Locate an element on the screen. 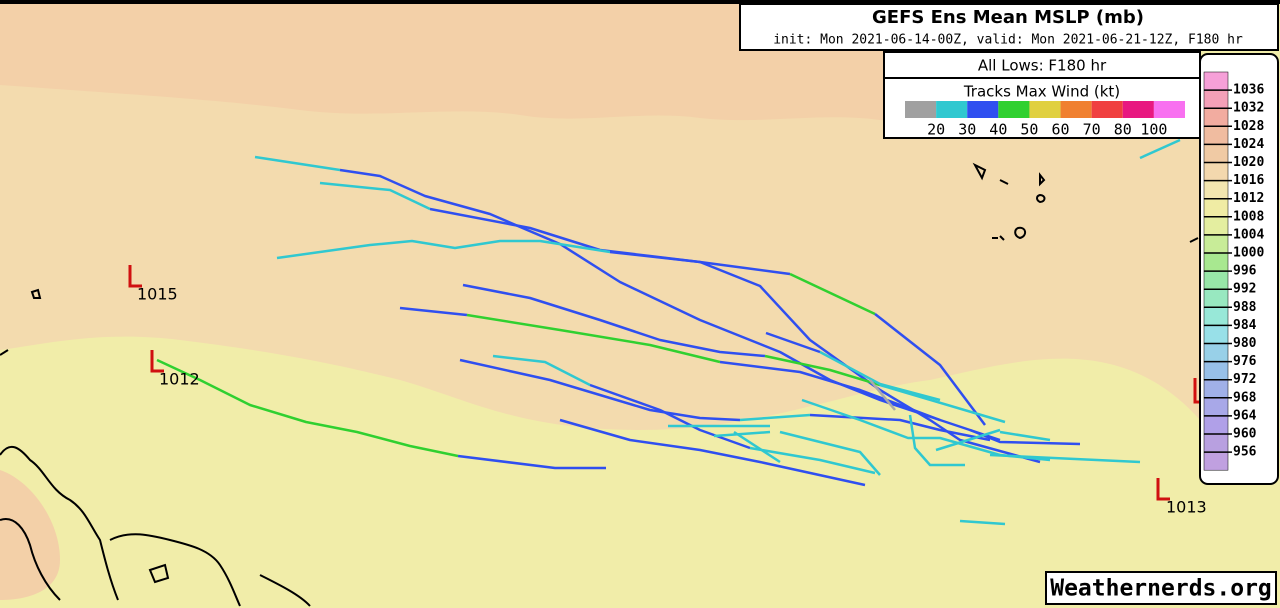  title: GEFS Ens Mean MSLP (mb) is located at coordinates (1008, 17).